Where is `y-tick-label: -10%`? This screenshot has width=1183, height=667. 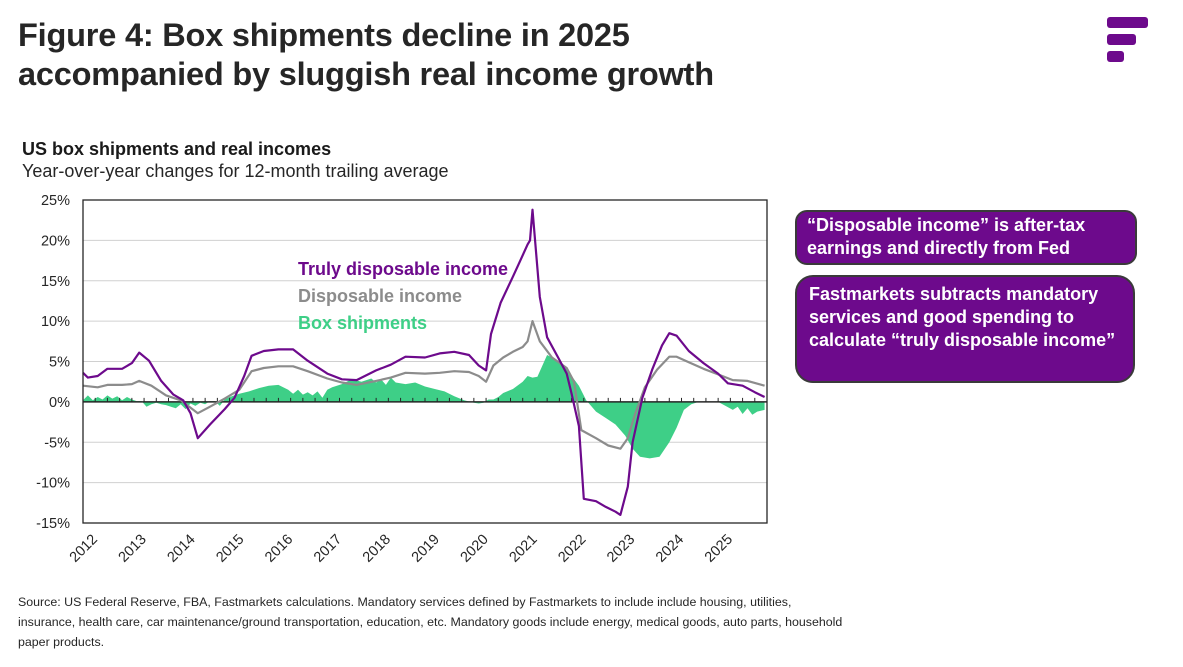
y-tick-label: -10% is located at coordinates (53, 484).